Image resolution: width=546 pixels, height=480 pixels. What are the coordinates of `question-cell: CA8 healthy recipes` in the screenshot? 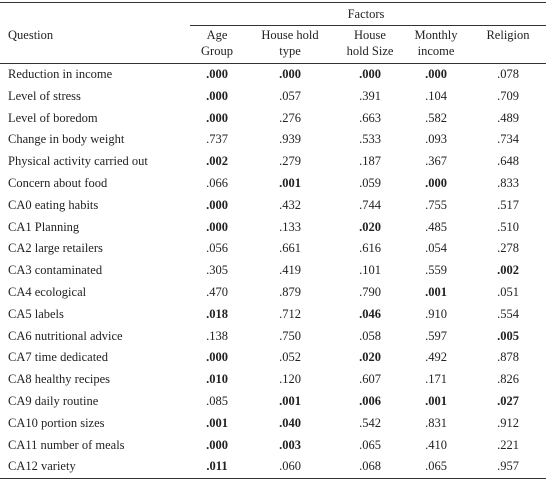 It's located at (59, 379).